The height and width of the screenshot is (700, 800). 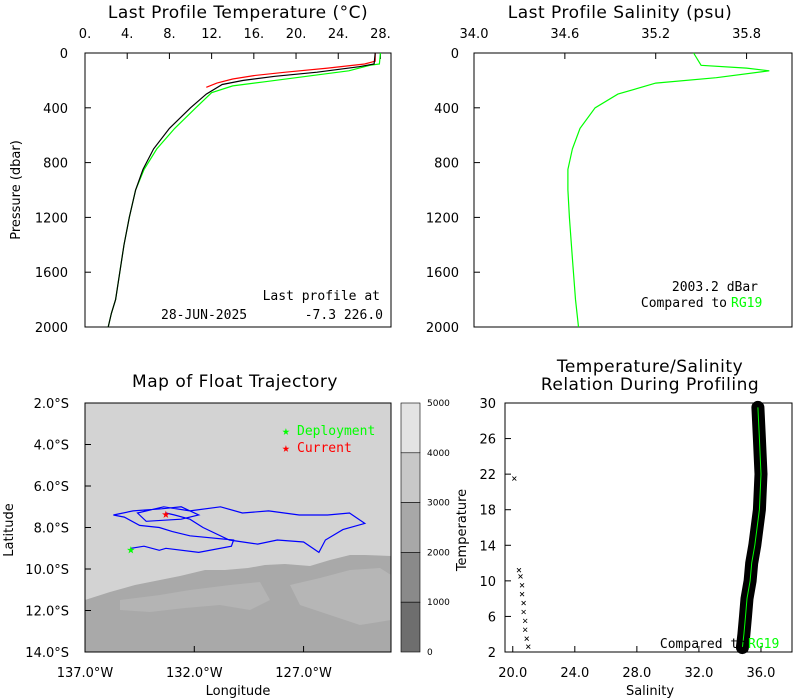 I want to click on ts-x-tick-label: 32.0, so click(x=698, y=673).